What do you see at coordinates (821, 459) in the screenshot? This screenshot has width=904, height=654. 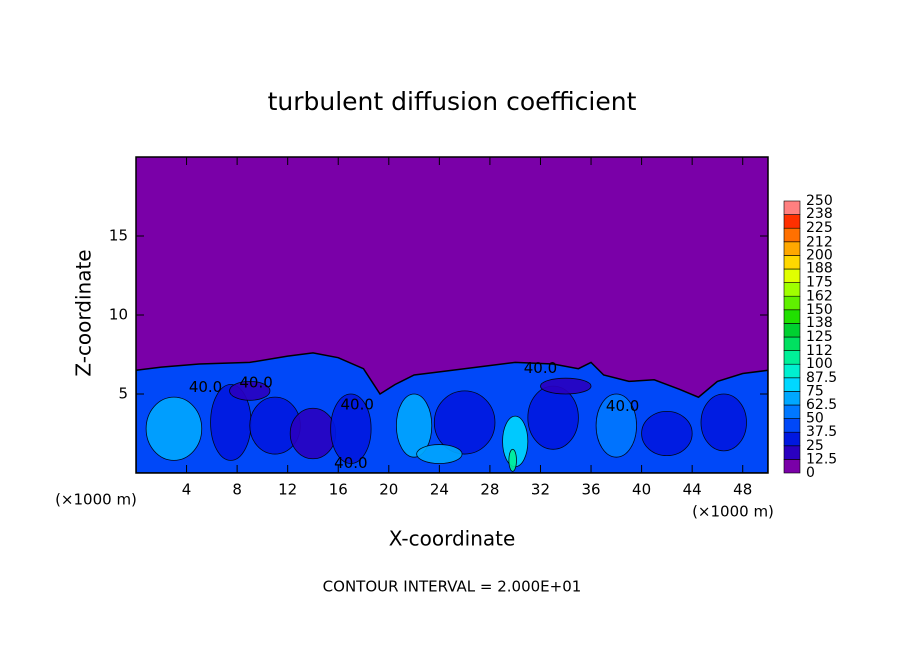 I see `colorbar-label: 12.5` at bounding box center [821, 459].